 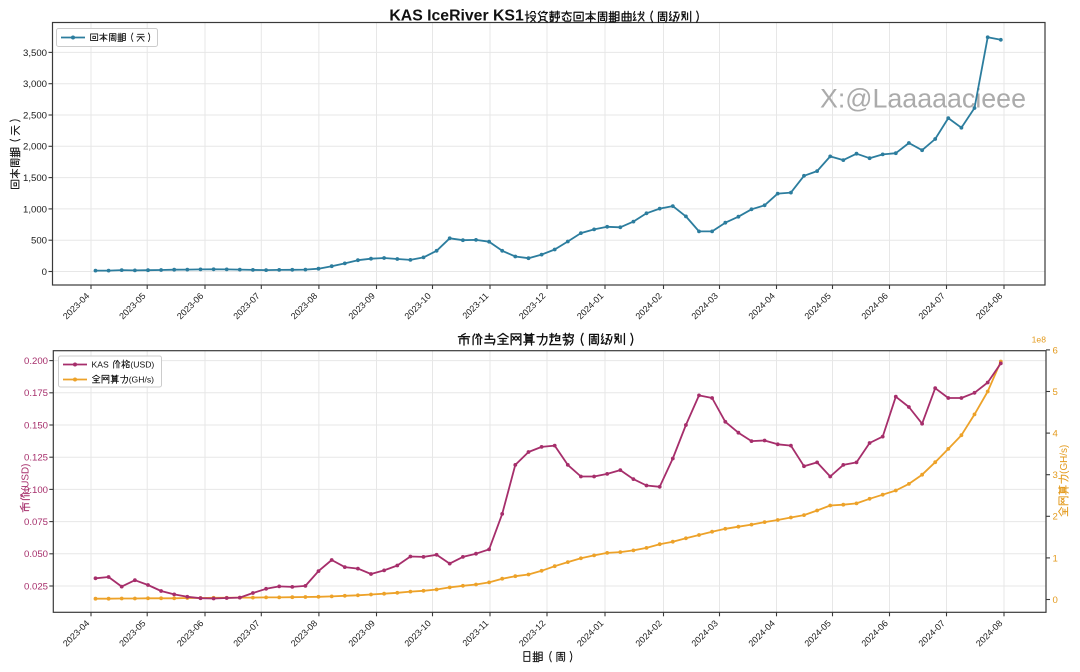 I want to click on svg-text: 1, so click(x=1055, y=558).